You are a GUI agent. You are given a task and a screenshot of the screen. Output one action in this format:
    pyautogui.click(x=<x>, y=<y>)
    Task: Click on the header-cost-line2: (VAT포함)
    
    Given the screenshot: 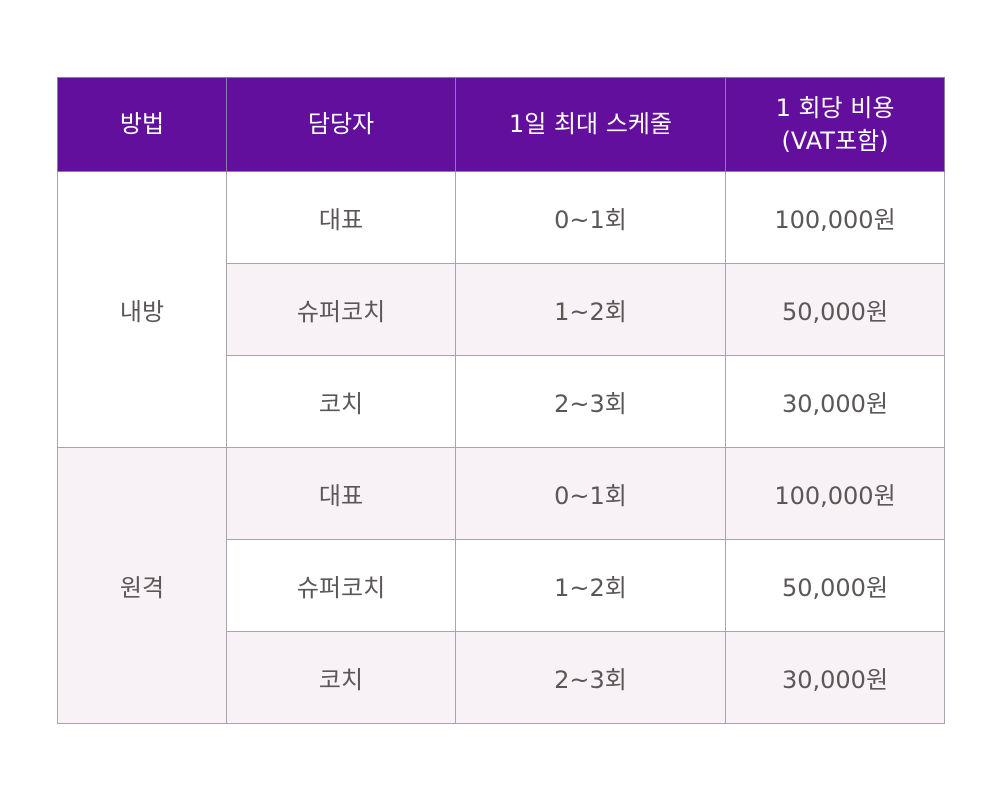 What is the action you would take?
    pyautogui.click(x=835, y=140)
    